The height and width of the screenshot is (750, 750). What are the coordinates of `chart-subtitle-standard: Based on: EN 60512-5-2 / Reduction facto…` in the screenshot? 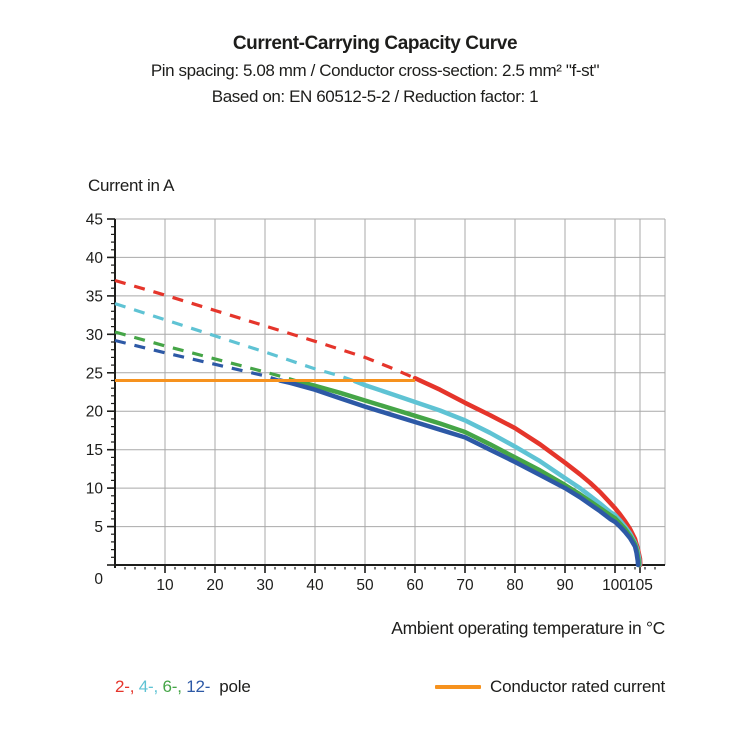 It's located at (375, 96).